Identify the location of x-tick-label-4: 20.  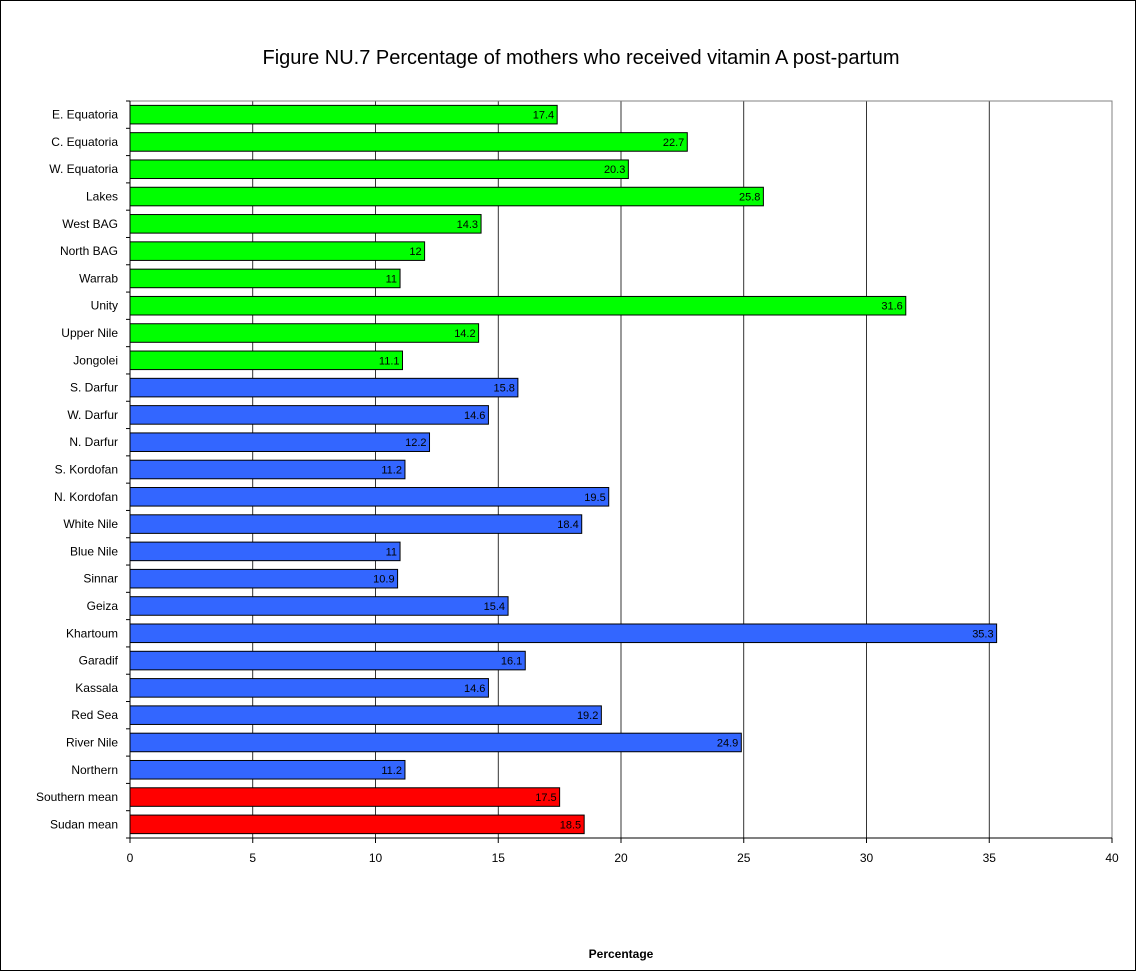
(621, 858).